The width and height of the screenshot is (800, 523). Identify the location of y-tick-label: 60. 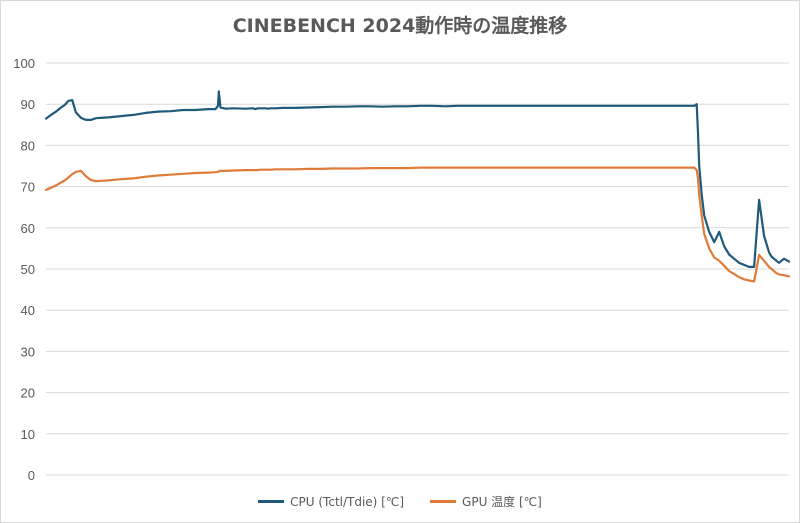
(28, 228).